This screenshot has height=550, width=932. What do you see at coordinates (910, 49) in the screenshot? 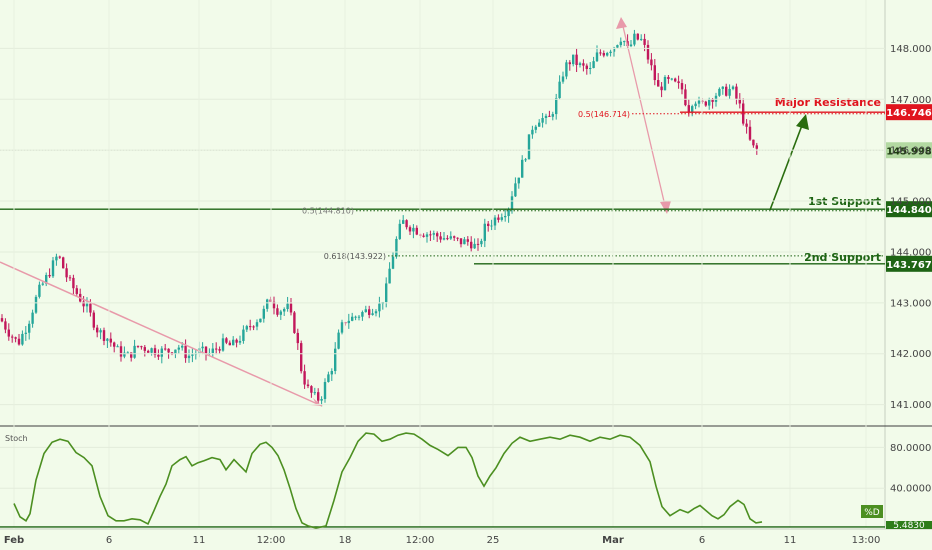
I see `price-tick-label: 148.000` at bounding box center [910, 49].